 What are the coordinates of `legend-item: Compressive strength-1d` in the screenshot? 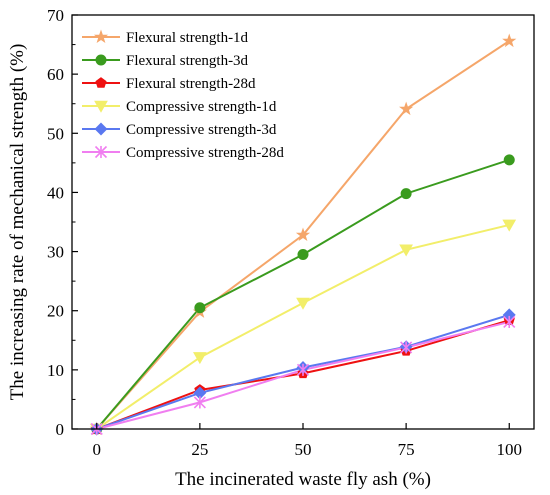 It's located at (179, 107).